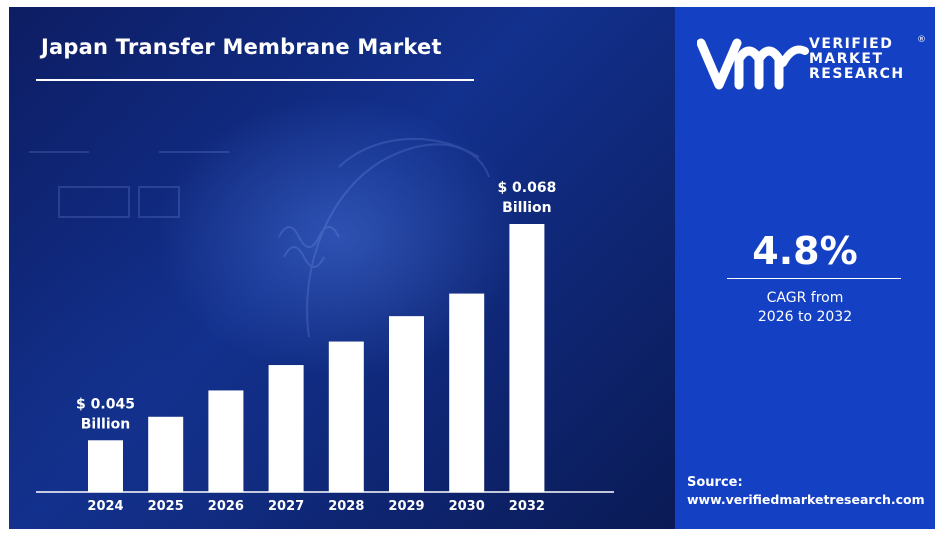 The height and width of the screenshot is (537, 940). I want to click on bar-2024, so click(105, 466).